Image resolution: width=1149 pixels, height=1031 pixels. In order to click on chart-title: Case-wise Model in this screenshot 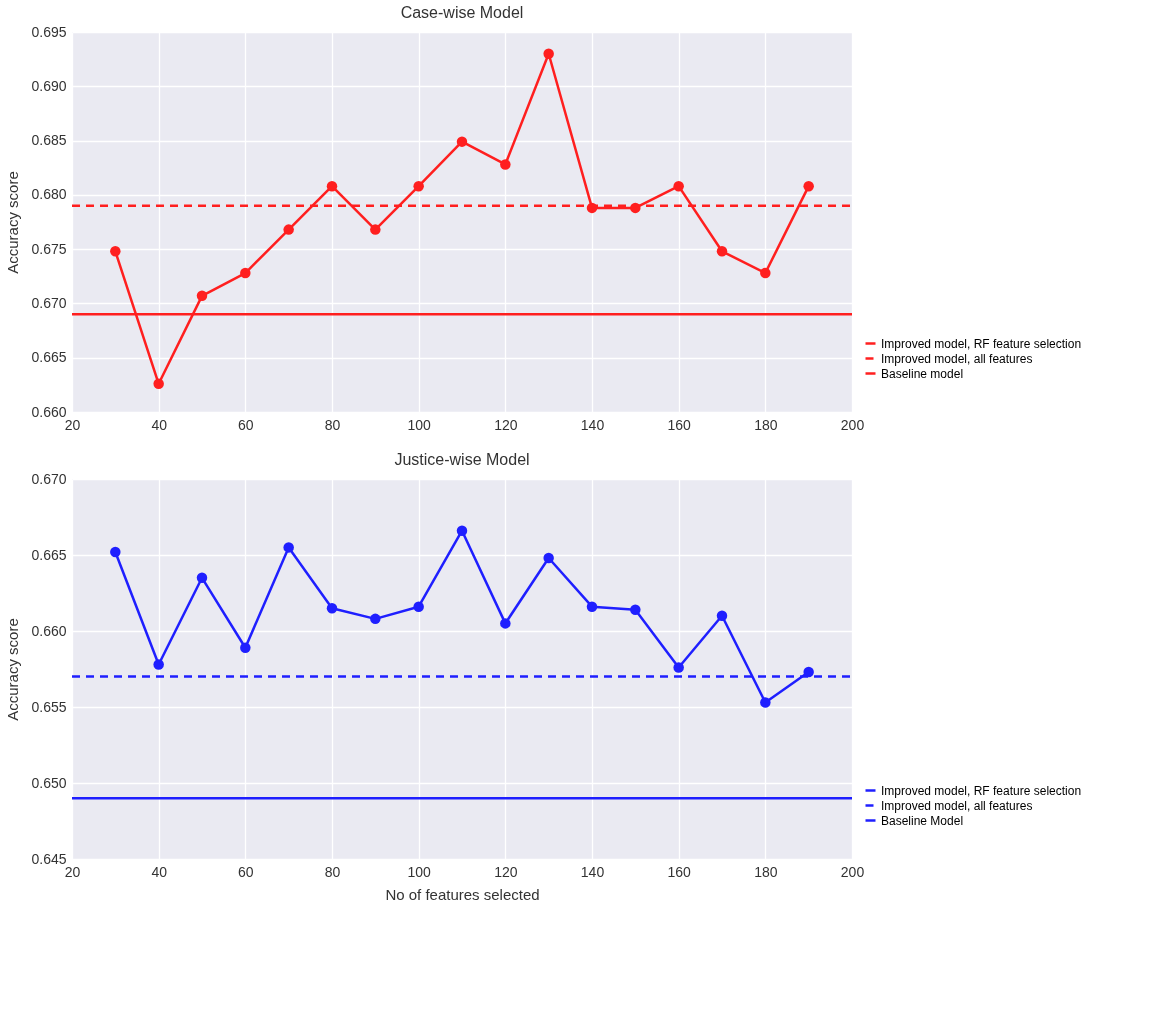, I will do `click(462, 12)`.